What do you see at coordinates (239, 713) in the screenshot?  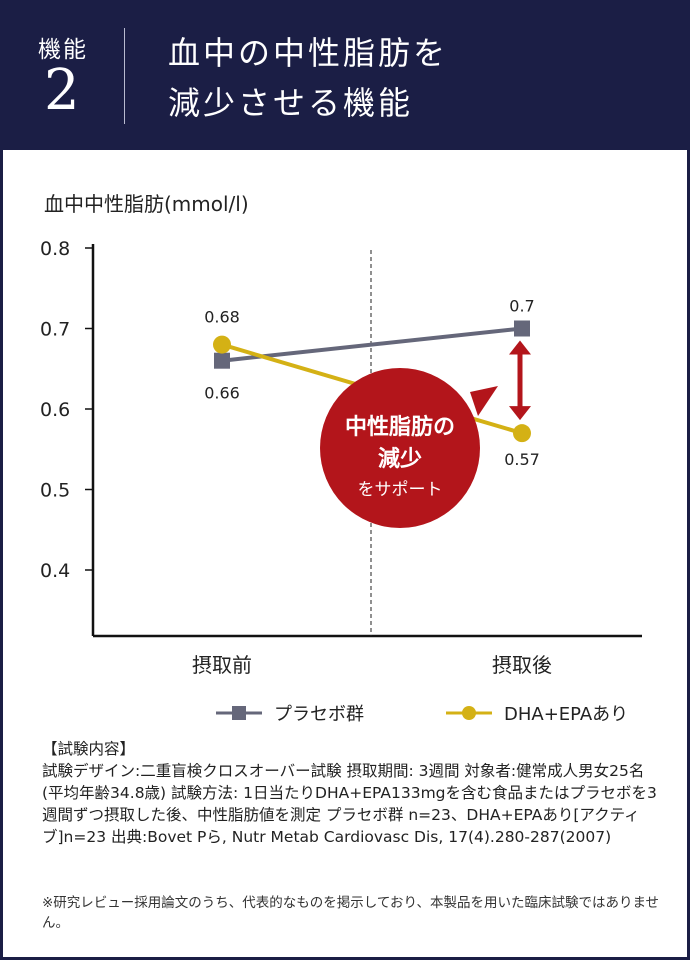 I see `legend-marker-square-icon` at bounding box center [239, 713].